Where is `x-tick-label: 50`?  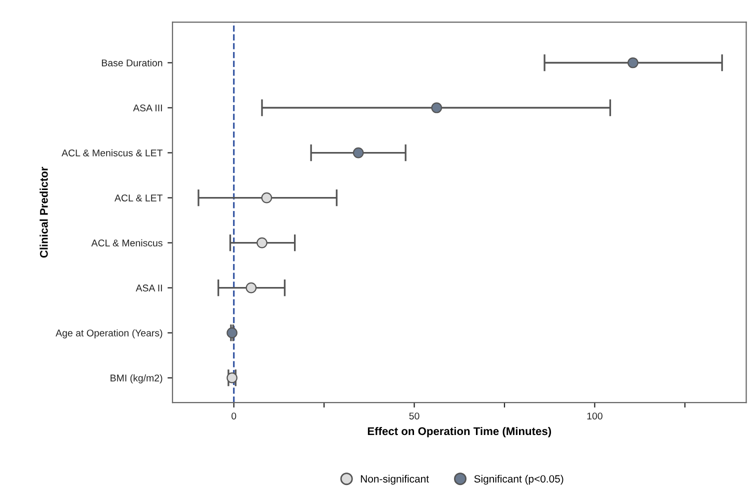
x-tick-label: 50 is located at coordinates (414, 416).